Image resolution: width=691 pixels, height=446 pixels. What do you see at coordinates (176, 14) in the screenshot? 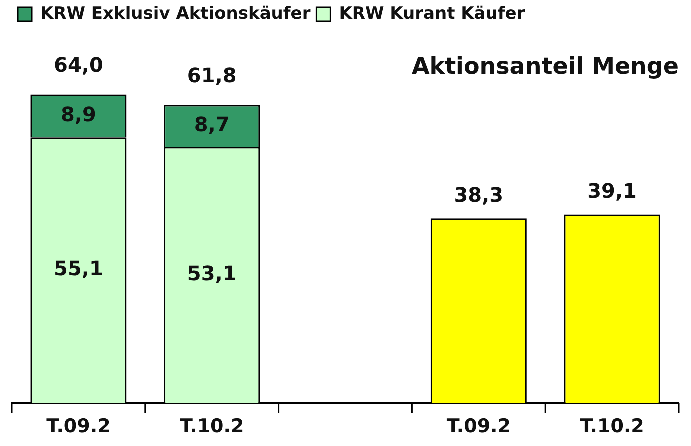
I see `legend-label: KRW Exklusiv Aktionskäufer` at bounding box center [176, 14].